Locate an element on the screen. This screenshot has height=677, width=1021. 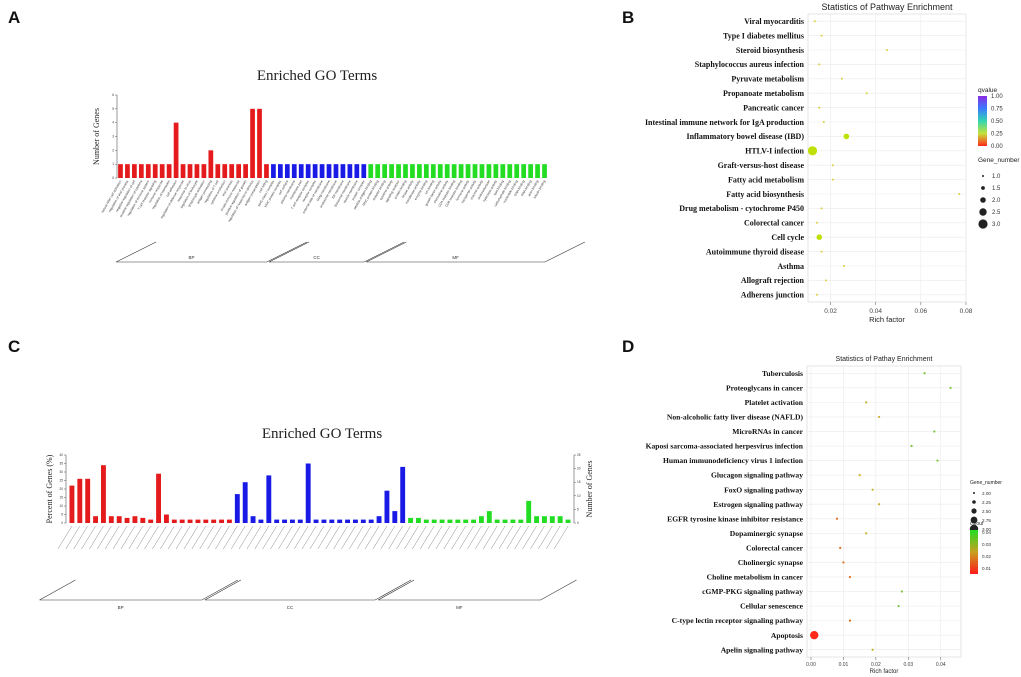
pathway-label: Asthma is located at coordinates (790, 266).